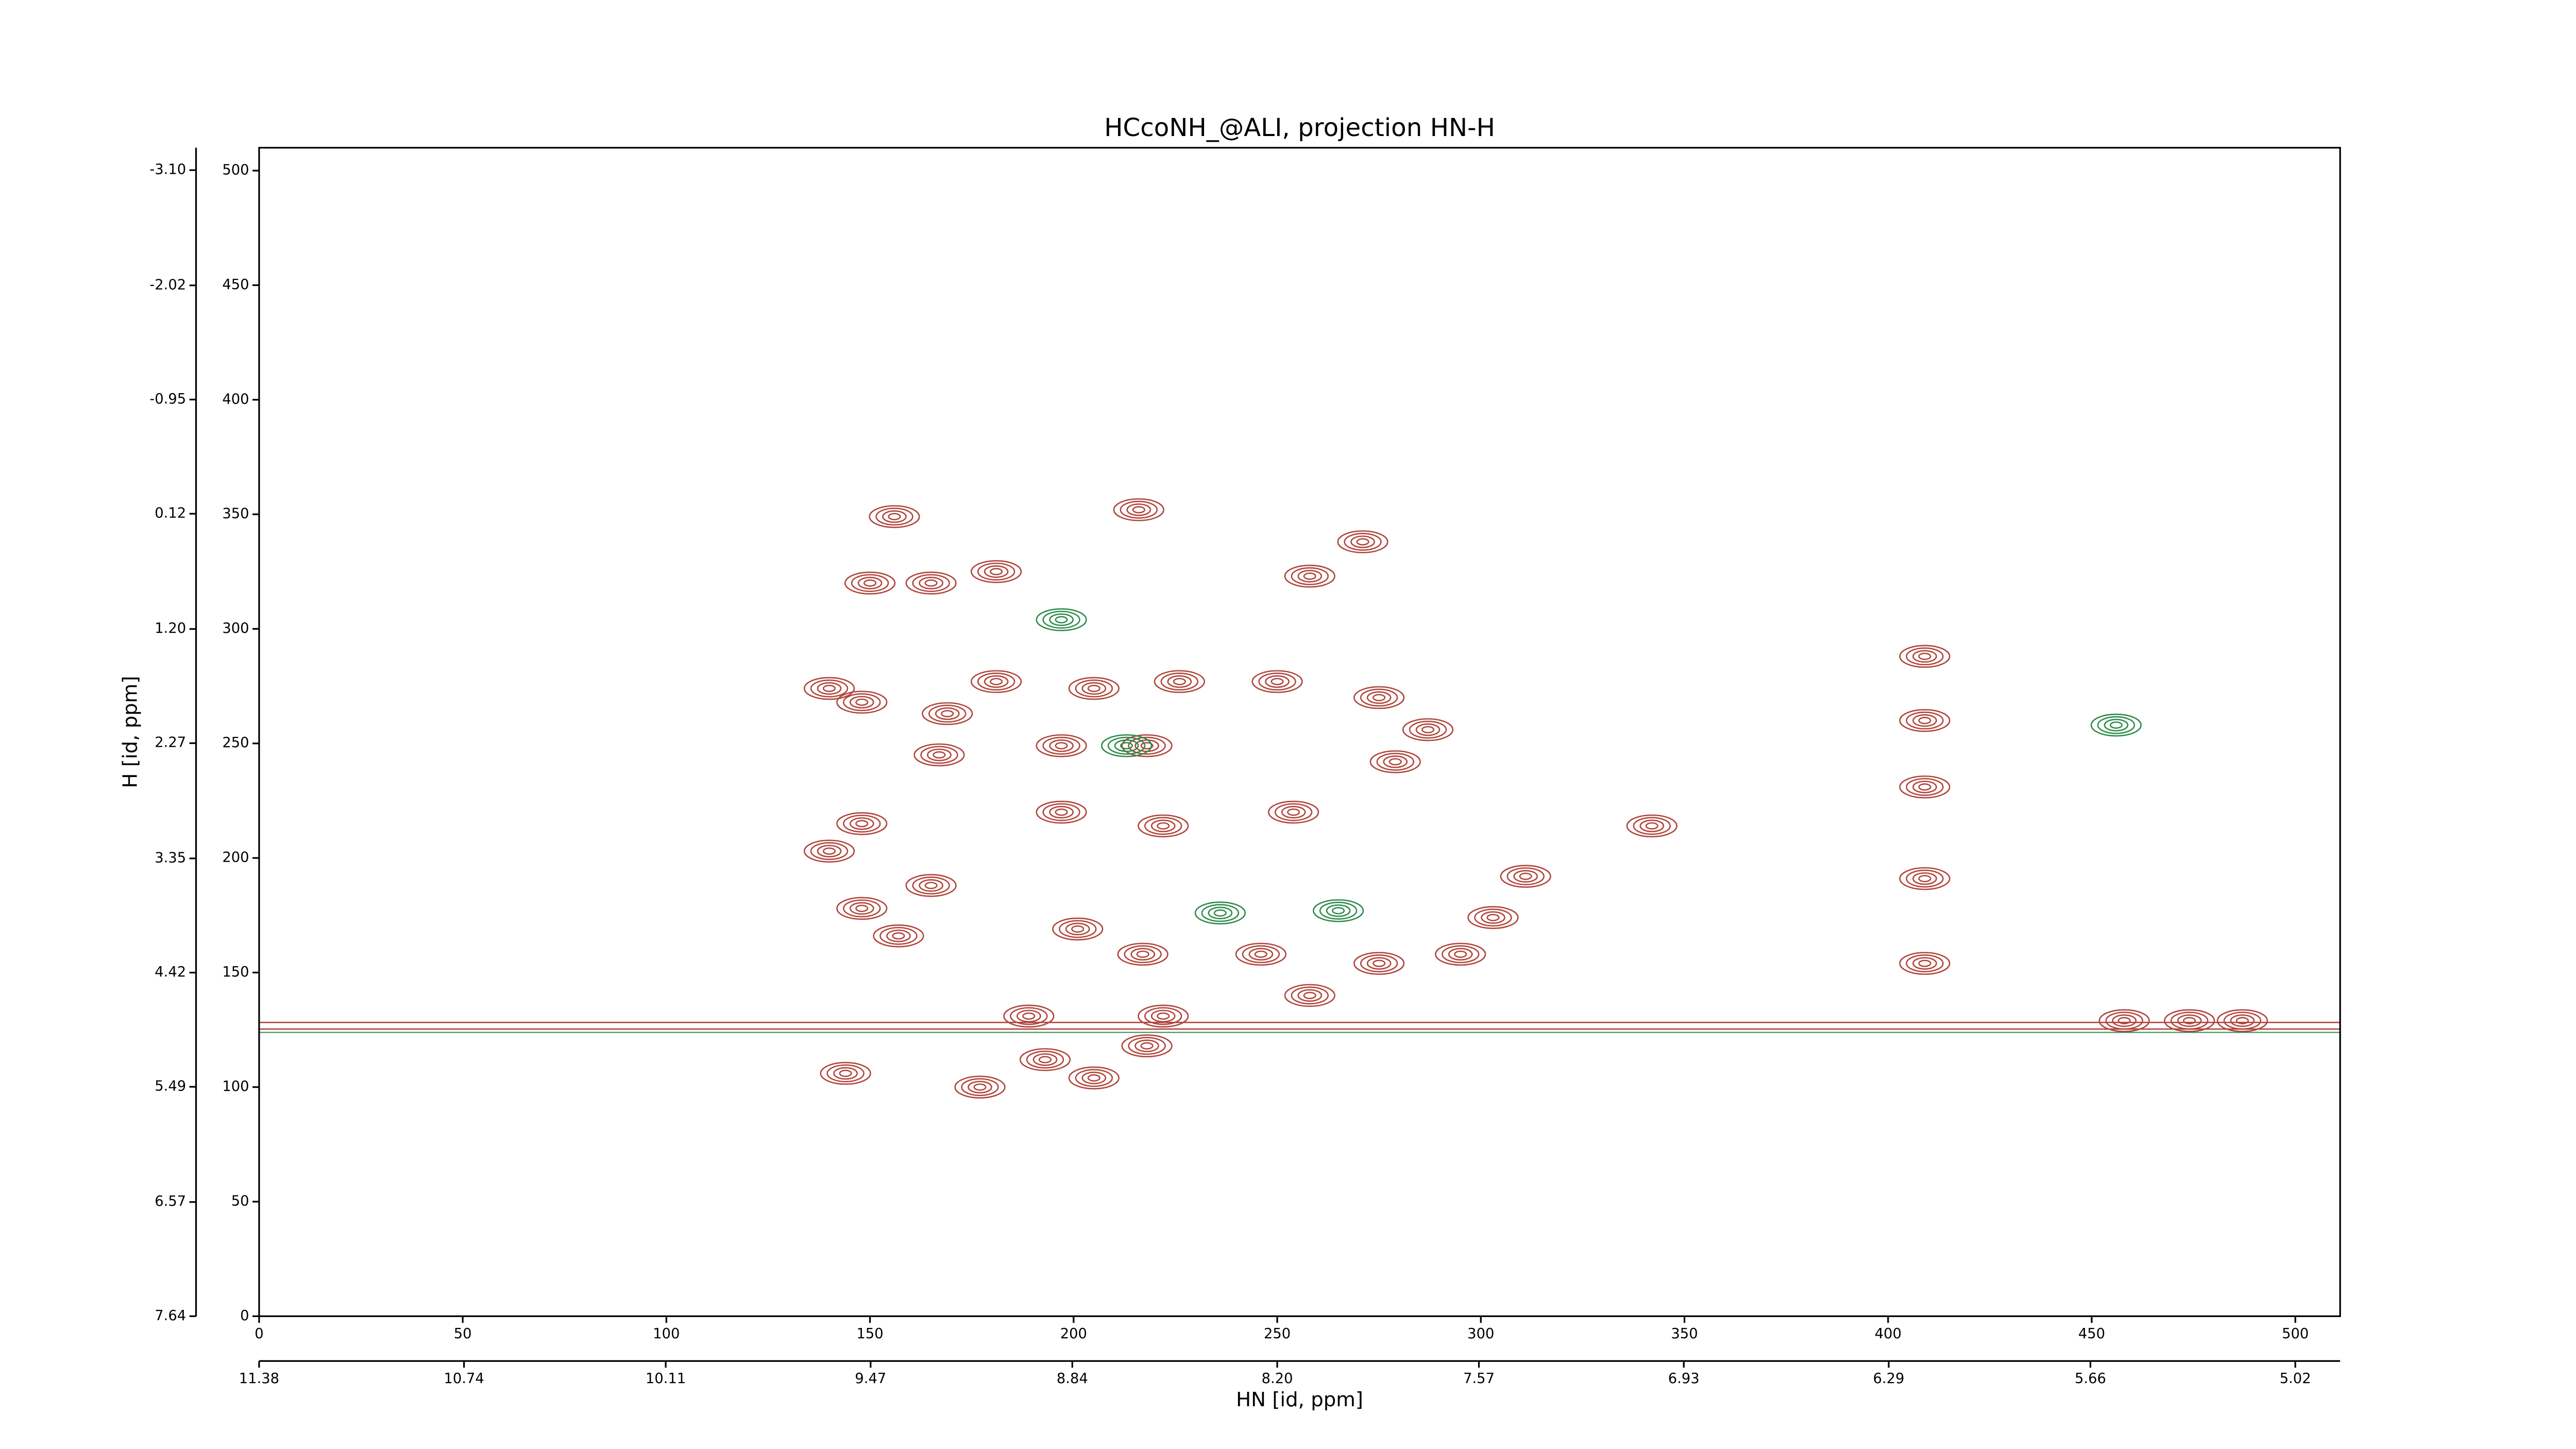 The width and height of the screenshot is (2576, 1449). Describe the element at coordinates (170, 628) in the screenshot. I see `y2-tick-label: 1.20` at that location.